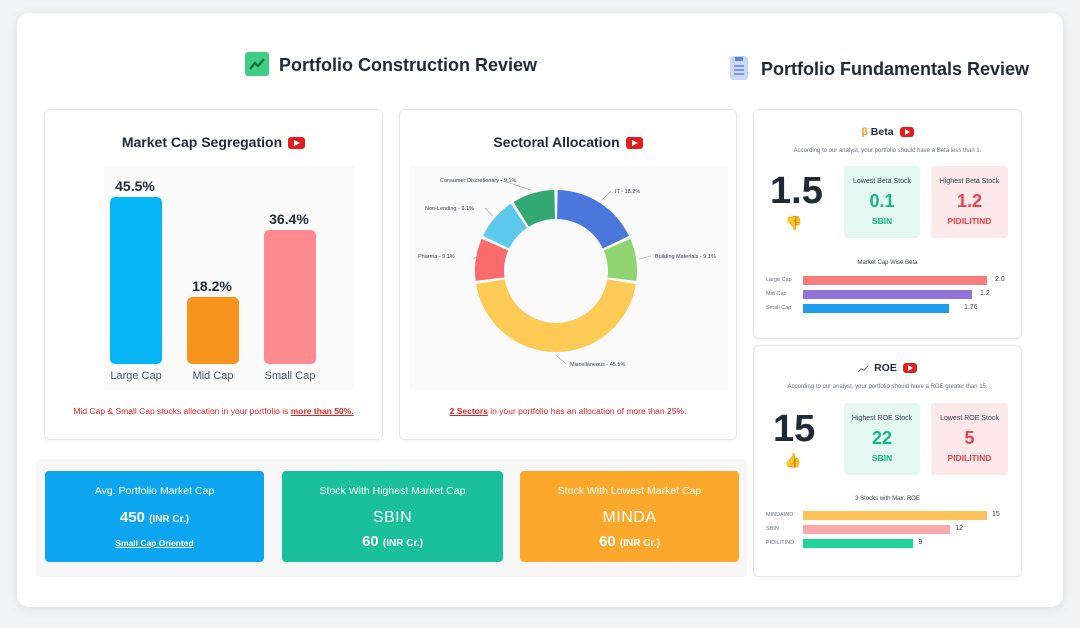  Describe the element at coordinates (887, 263) in the screenshot. I see `beta-chart-title: Market Cap Wise Beta` at that location.